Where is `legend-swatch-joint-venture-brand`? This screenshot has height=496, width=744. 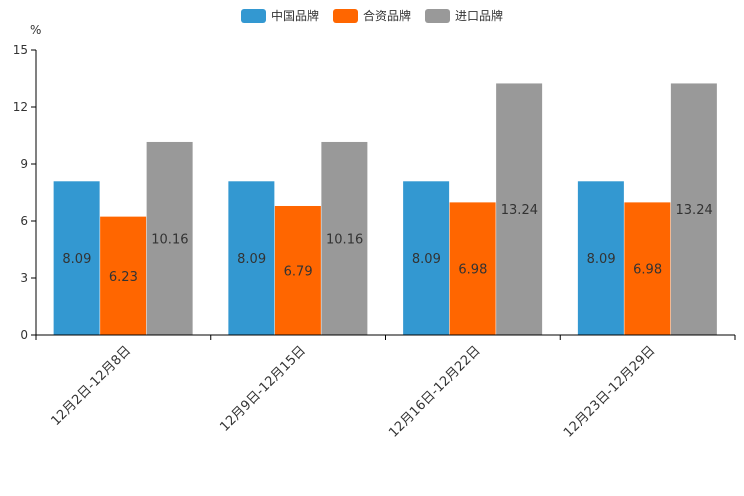
legend-swatch-joint-venture-brand is located at coordinates (345, 15).